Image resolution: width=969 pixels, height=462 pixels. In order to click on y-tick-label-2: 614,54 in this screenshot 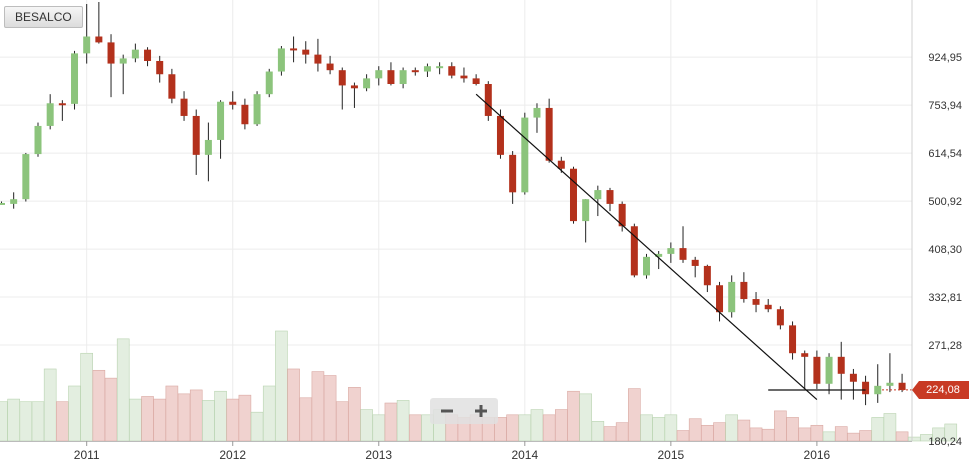, I will do `click(945, 154)`.